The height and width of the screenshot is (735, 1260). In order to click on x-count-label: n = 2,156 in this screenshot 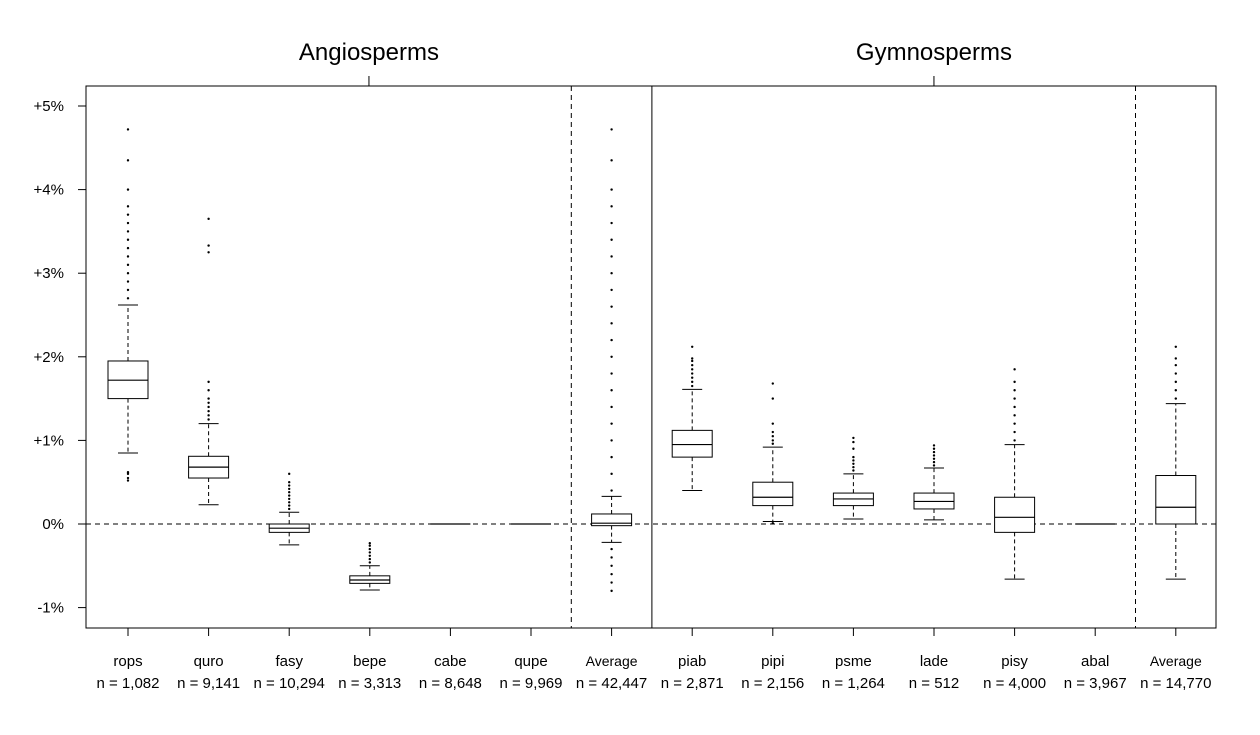, I will do `click(772, 683)`.